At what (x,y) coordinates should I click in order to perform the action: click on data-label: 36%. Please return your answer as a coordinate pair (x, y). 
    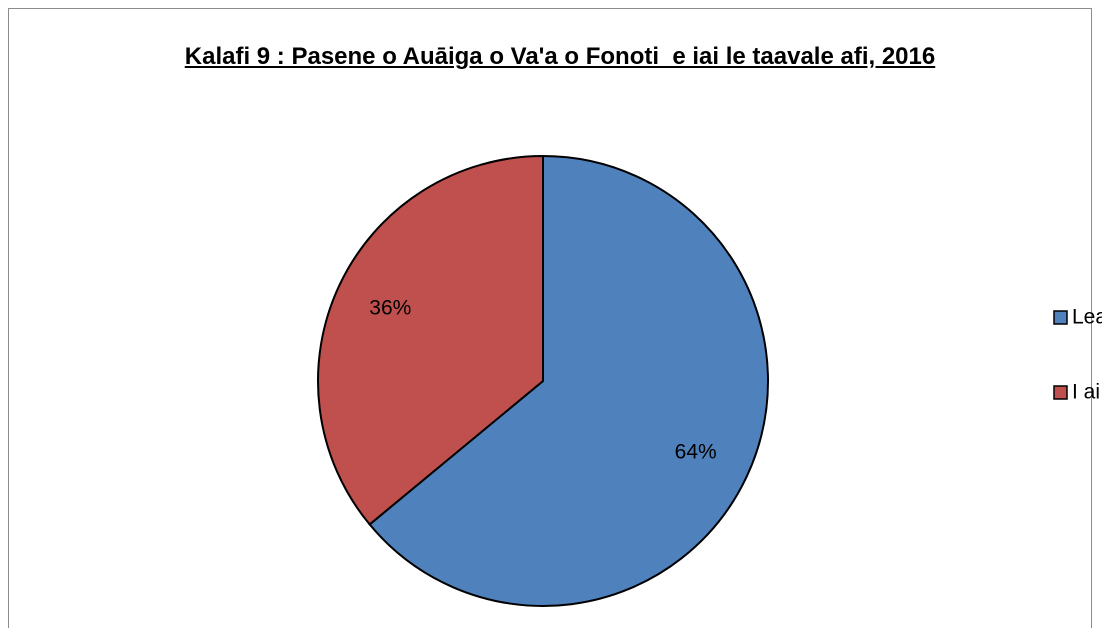
    Looking at the image, I should click on (390, 308).